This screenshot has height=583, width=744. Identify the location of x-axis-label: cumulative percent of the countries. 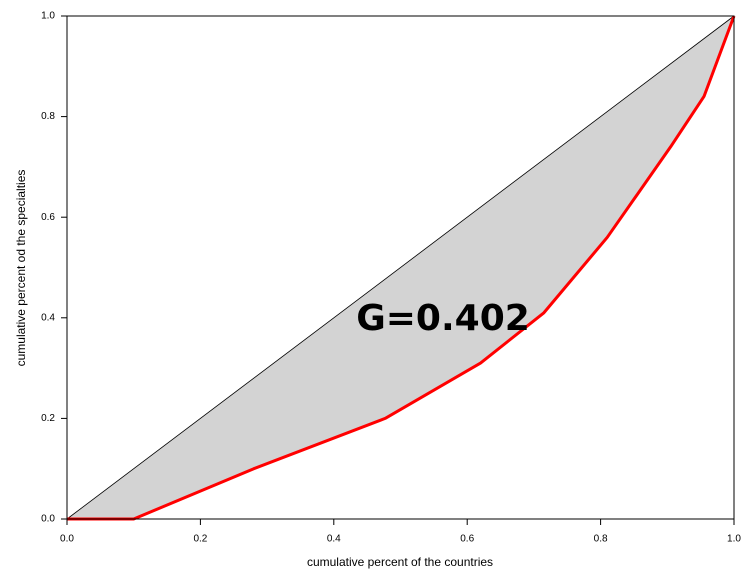
(400, 562).